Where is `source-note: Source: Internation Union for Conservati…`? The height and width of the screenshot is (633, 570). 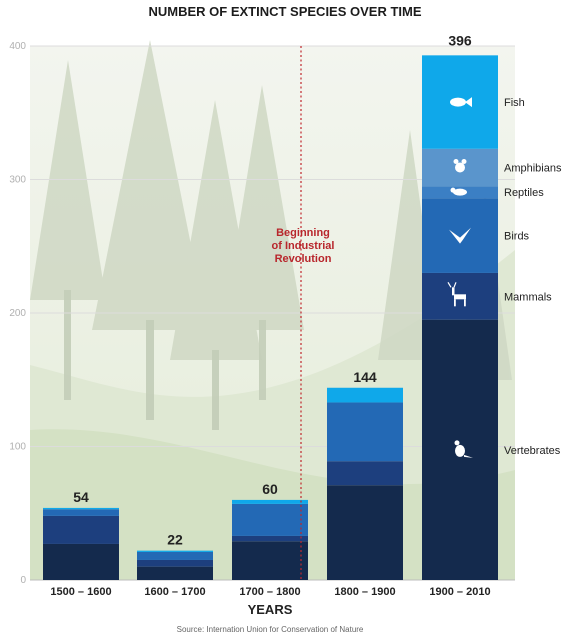 source-note: Source: Internation Union for Conservati… is located at coordinates (270, 629).